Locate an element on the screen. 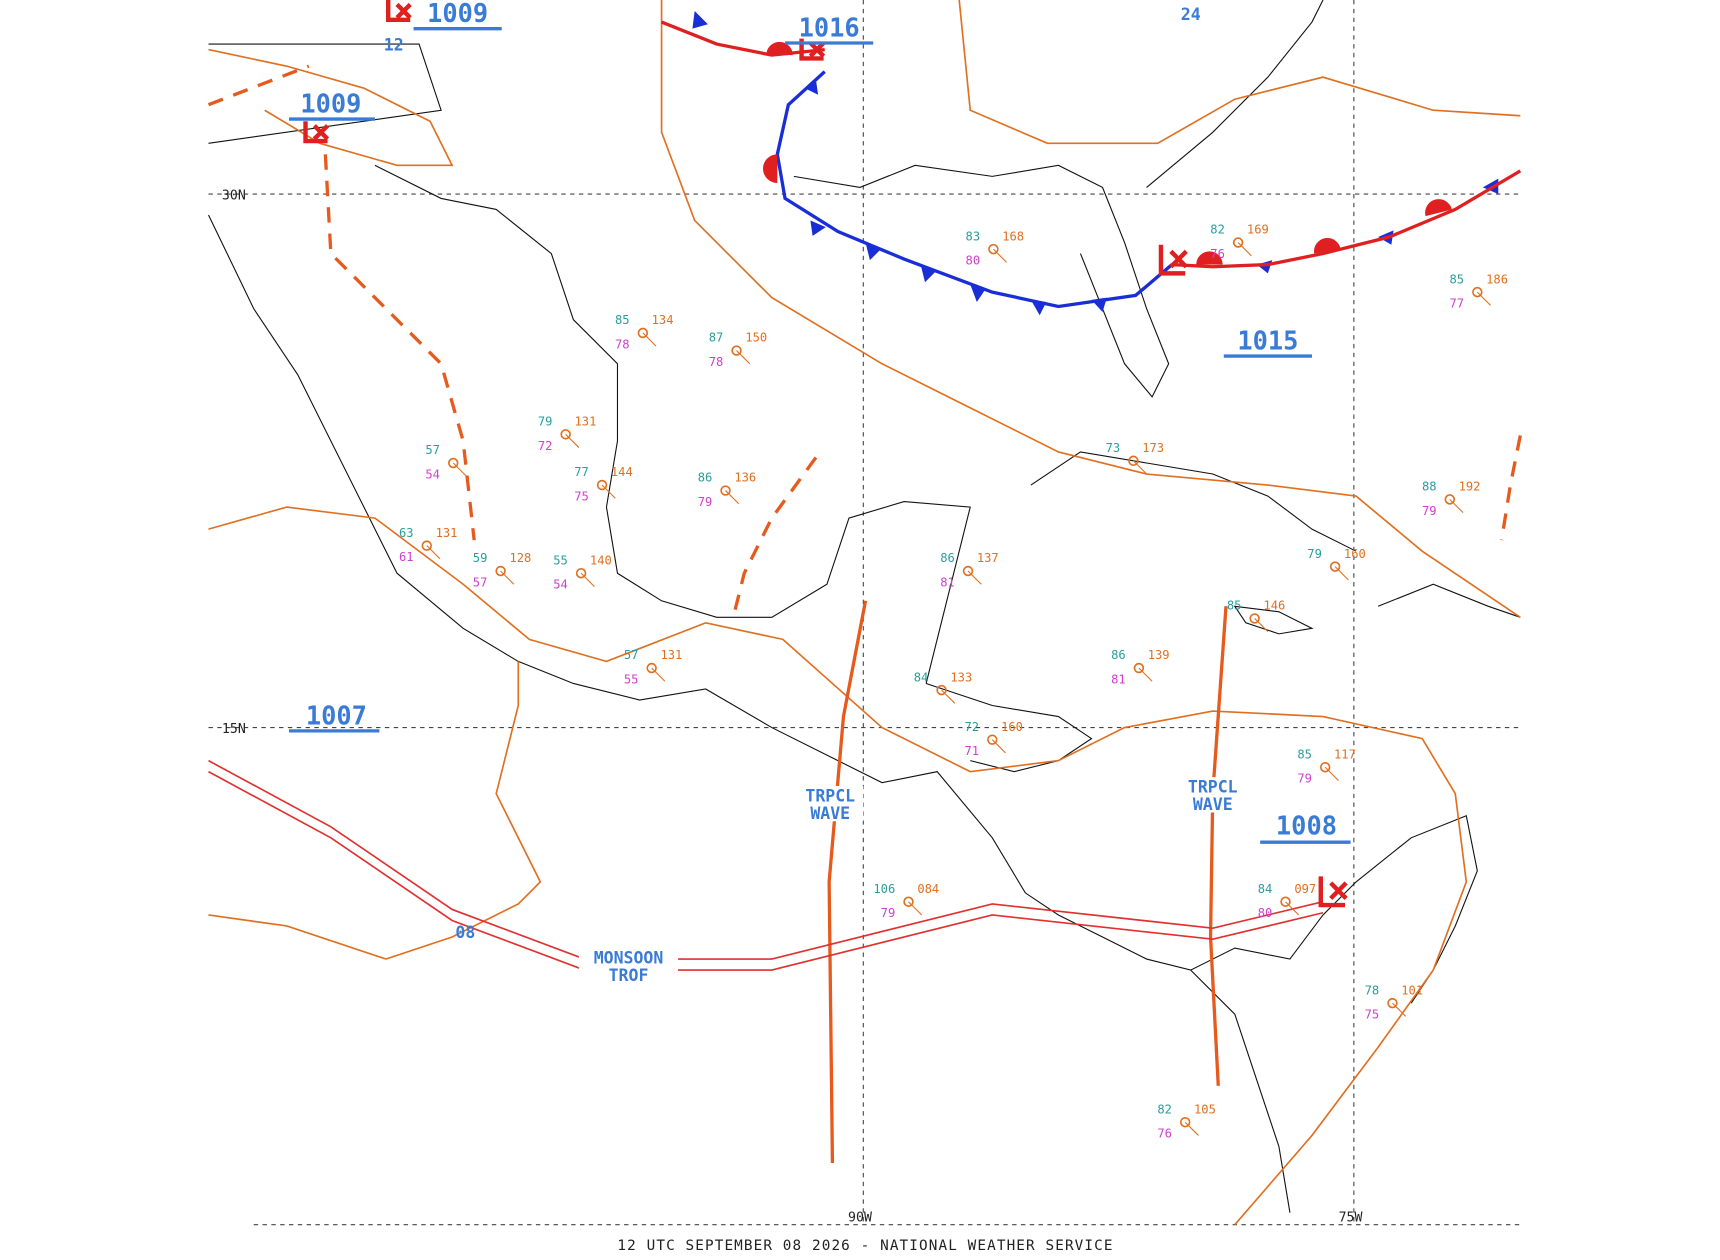 The image size is (1720, 1260). monsoon-trough-label: MONSOON is located at coordinates (629, 957).